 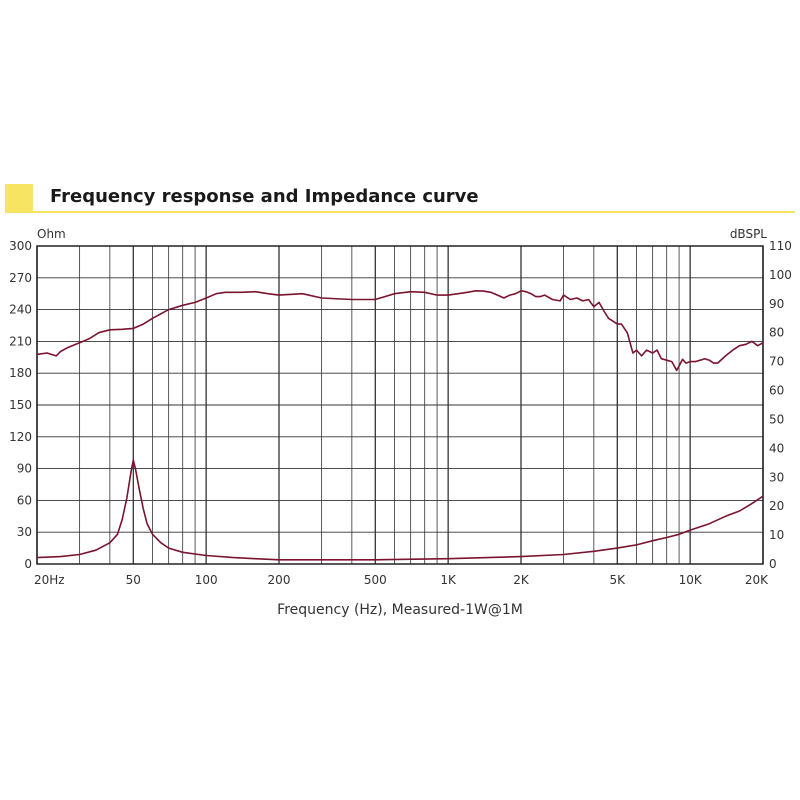 What do you see at coordinates (400, 610) in the screenshot?
I see `x-axis-title: Frequency (Hz), Measured-1W@1M` at bounding box center [400, 610].